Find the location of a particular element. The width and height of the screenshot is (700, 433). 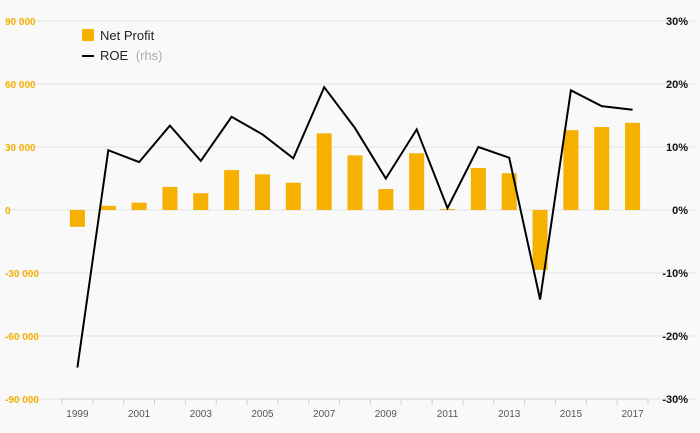

x-tick-label: 2001 is located at coordinates (139, 414).